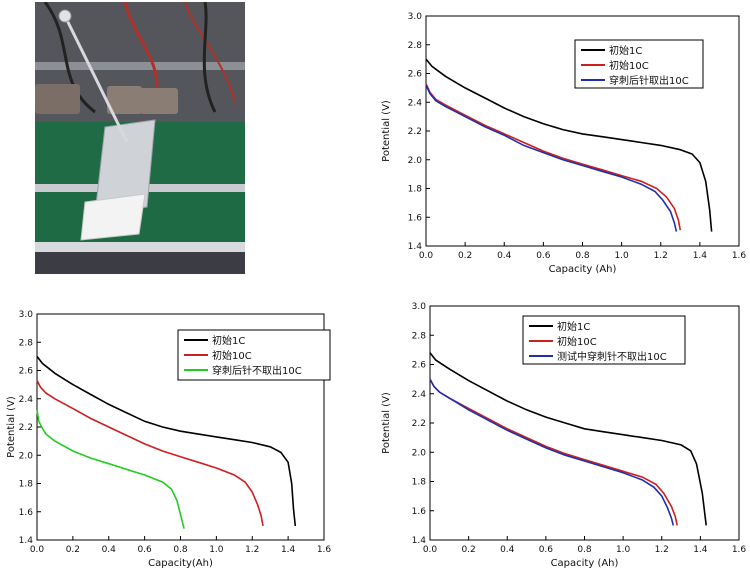 The height and width of the screenshot is (572, 750). I want to click on legend-label-3: 穿刺后针不取出10C, so click(257, 370).